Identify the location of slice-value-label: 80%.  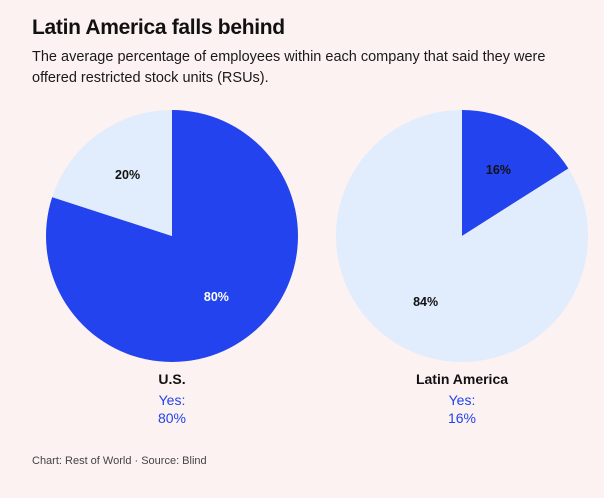
(216, 297).